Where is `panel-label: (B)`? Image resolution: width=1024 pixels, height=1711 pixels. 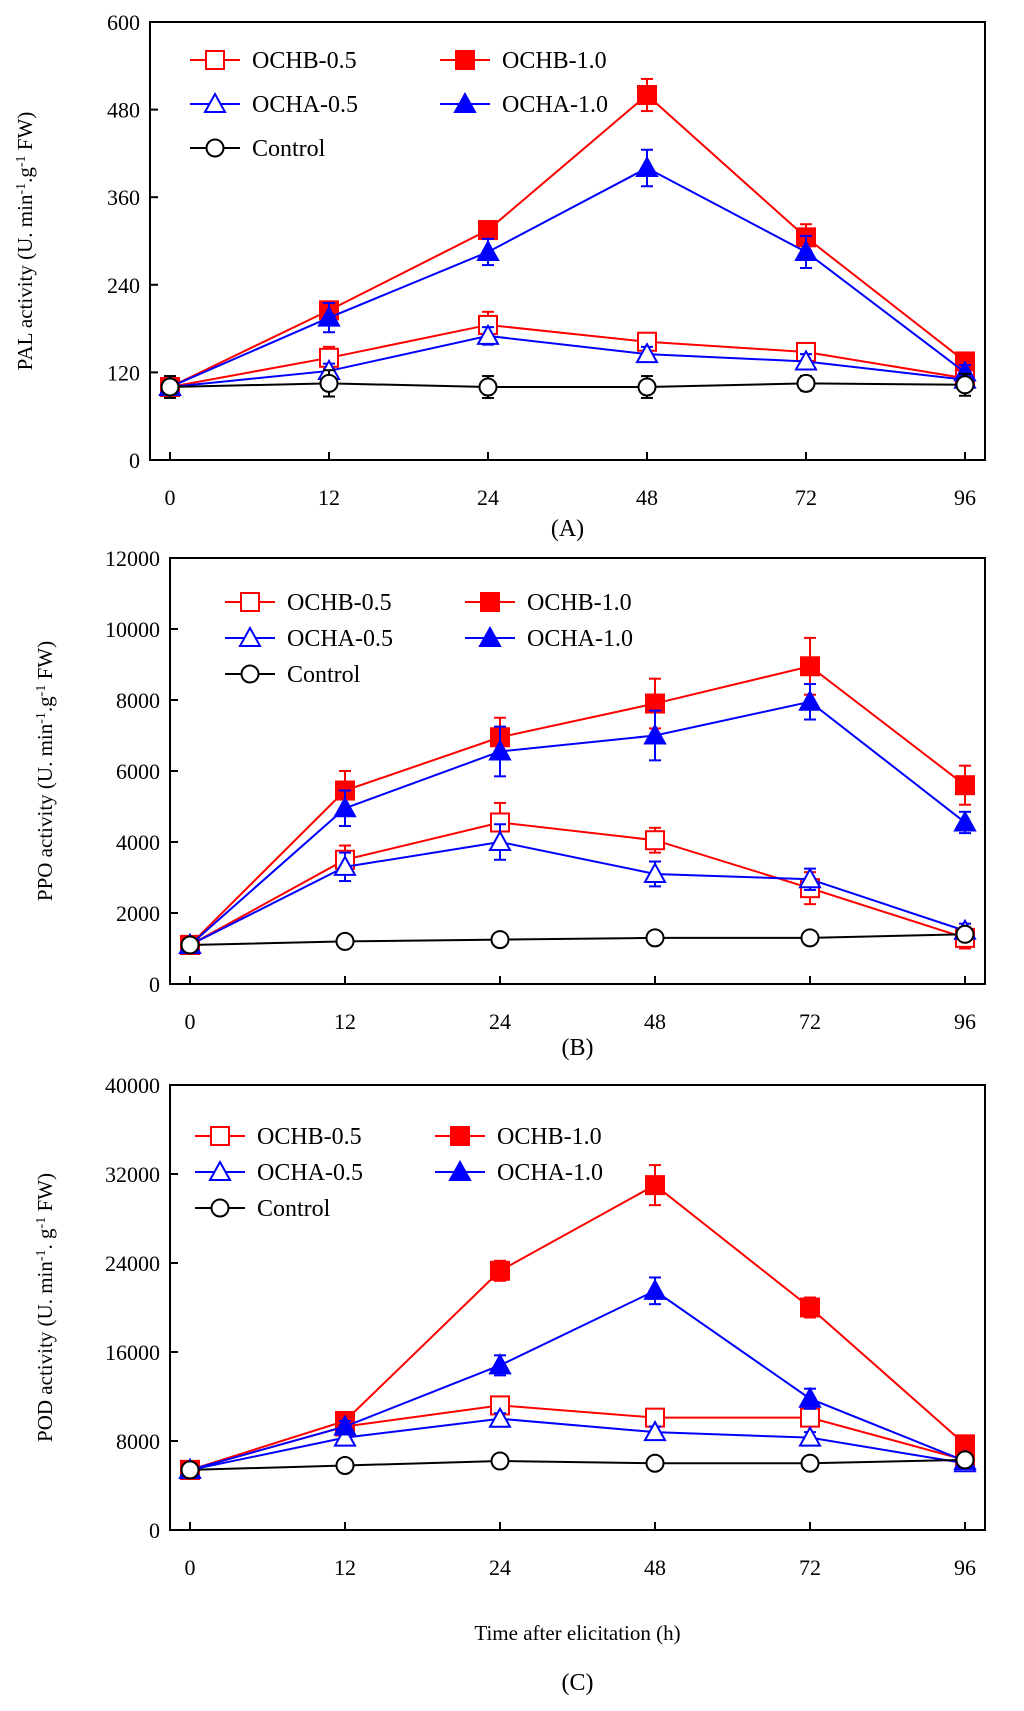
panel-label: (B) is located at coordinates (578, 1048).